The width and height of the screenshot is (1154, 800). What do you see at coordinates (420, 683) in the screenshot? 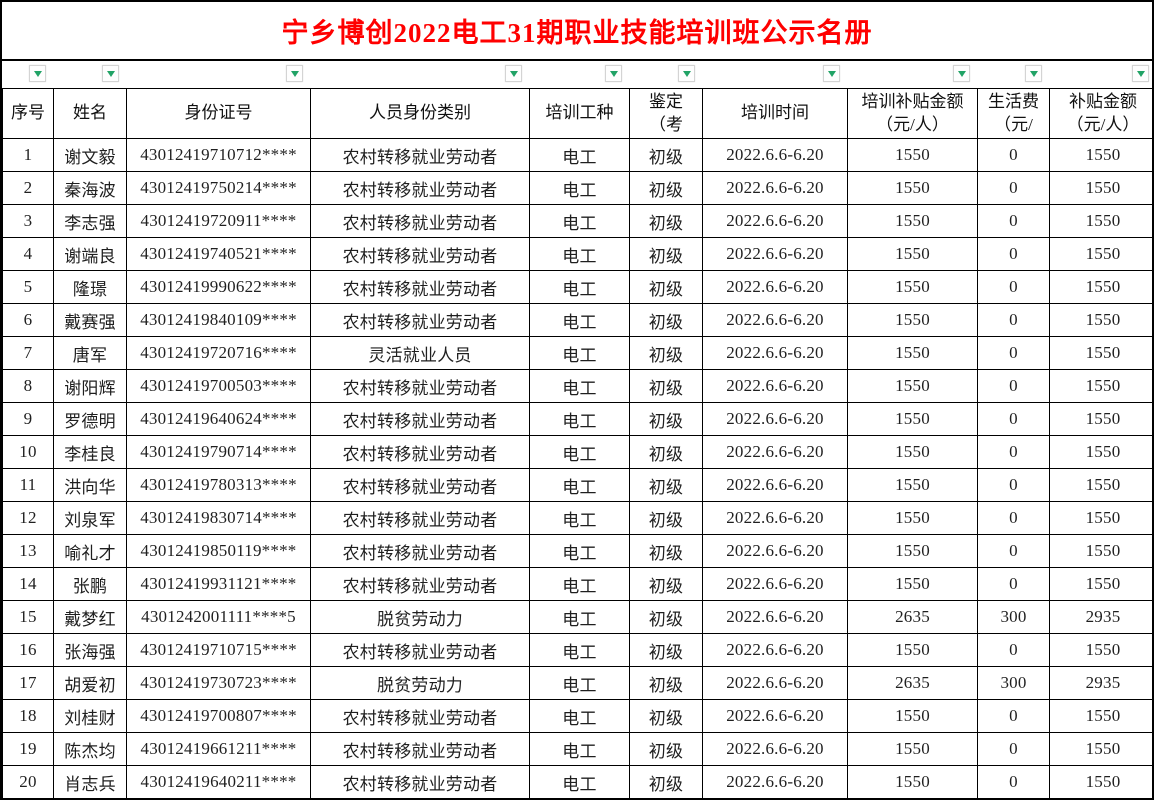
I see `cell-identity-category: 脱贫劳动力` at bounding box center [420, 683].